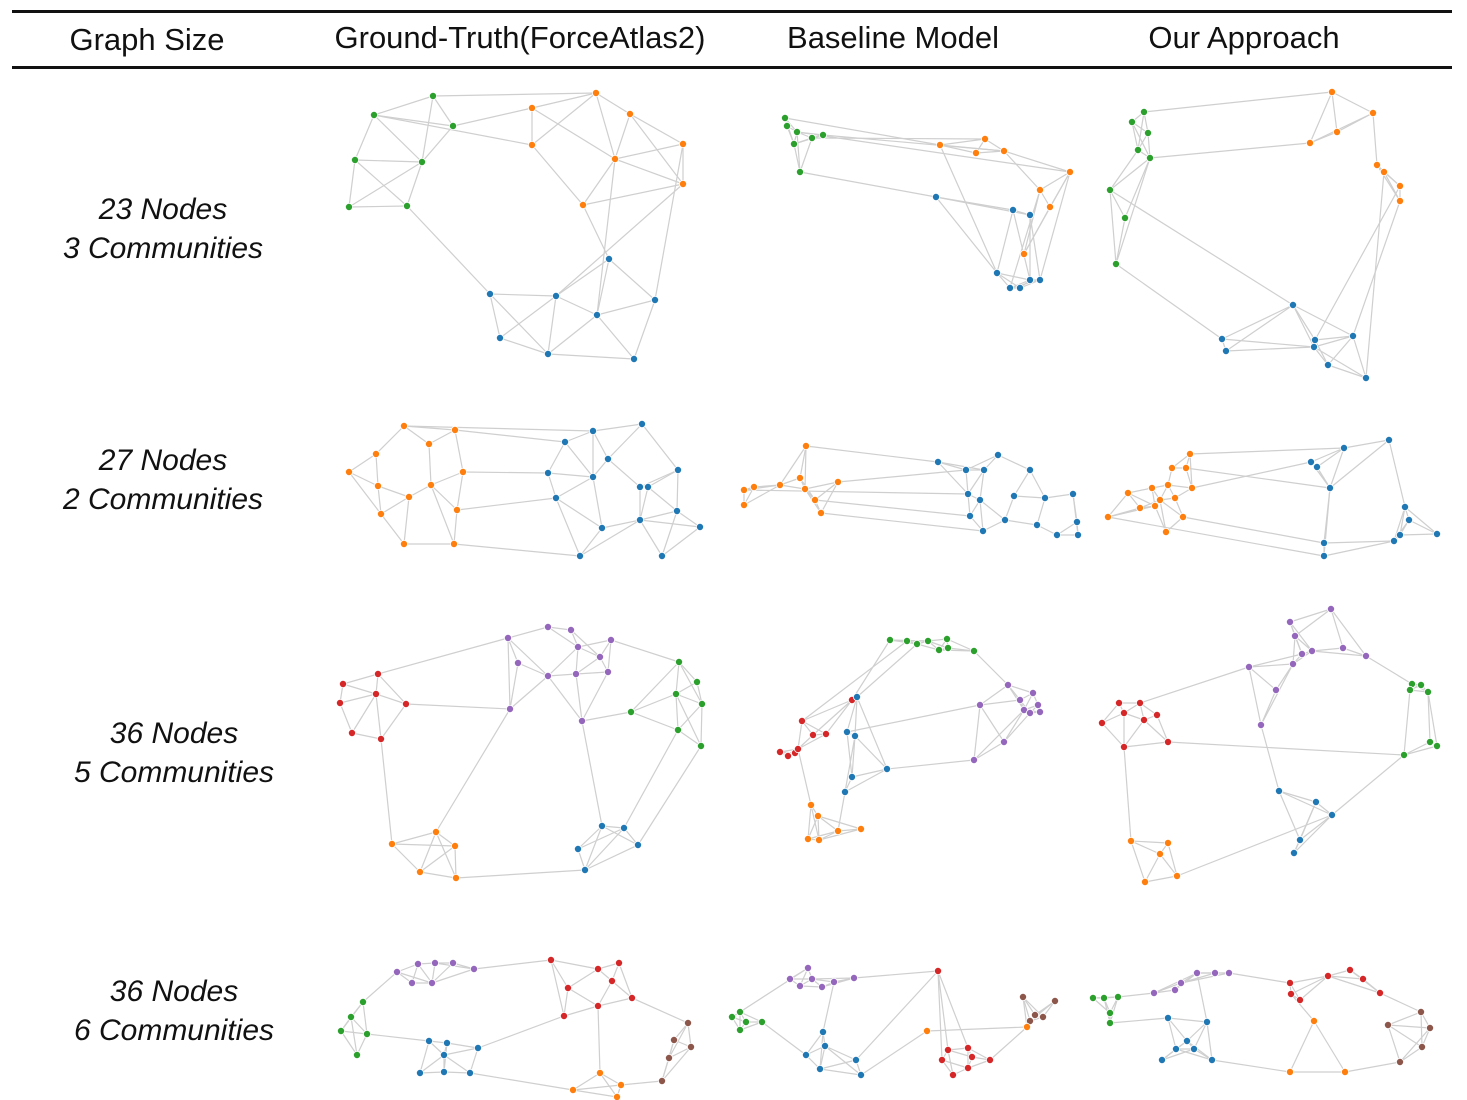  What do you see at coordinates (894, 1022) in the screenshot?
I see `graph-r4-baseline` at bounding box center [894, 1022].